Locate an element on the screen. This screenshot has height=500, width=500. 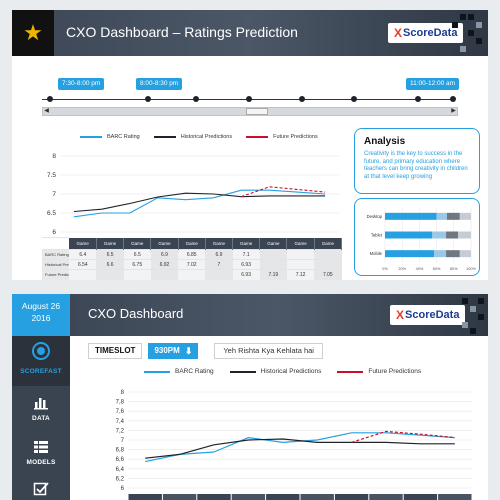
row-label: BARC Ratings is located at coordinates (56, 254).